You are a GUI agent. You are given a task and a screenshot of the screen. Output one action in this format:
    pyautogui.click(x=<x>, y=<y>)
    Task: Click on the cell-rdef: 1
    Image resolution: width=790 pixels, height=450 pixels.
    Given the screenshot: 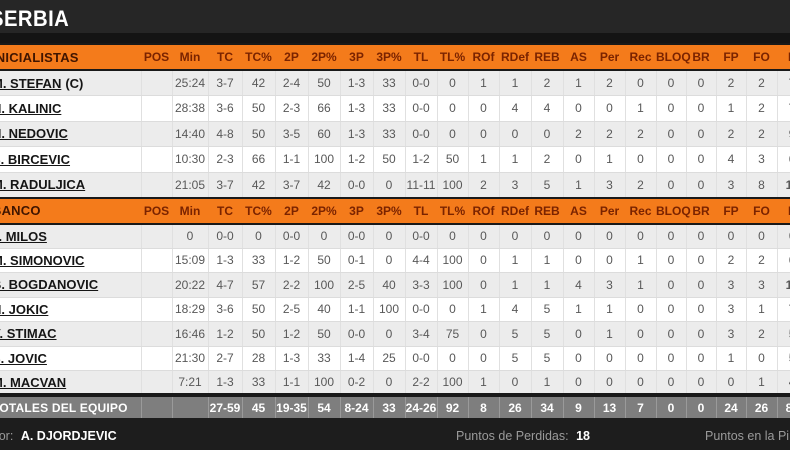 What is the action you would take?
    pyautogui.click(x=514, y=260)
    